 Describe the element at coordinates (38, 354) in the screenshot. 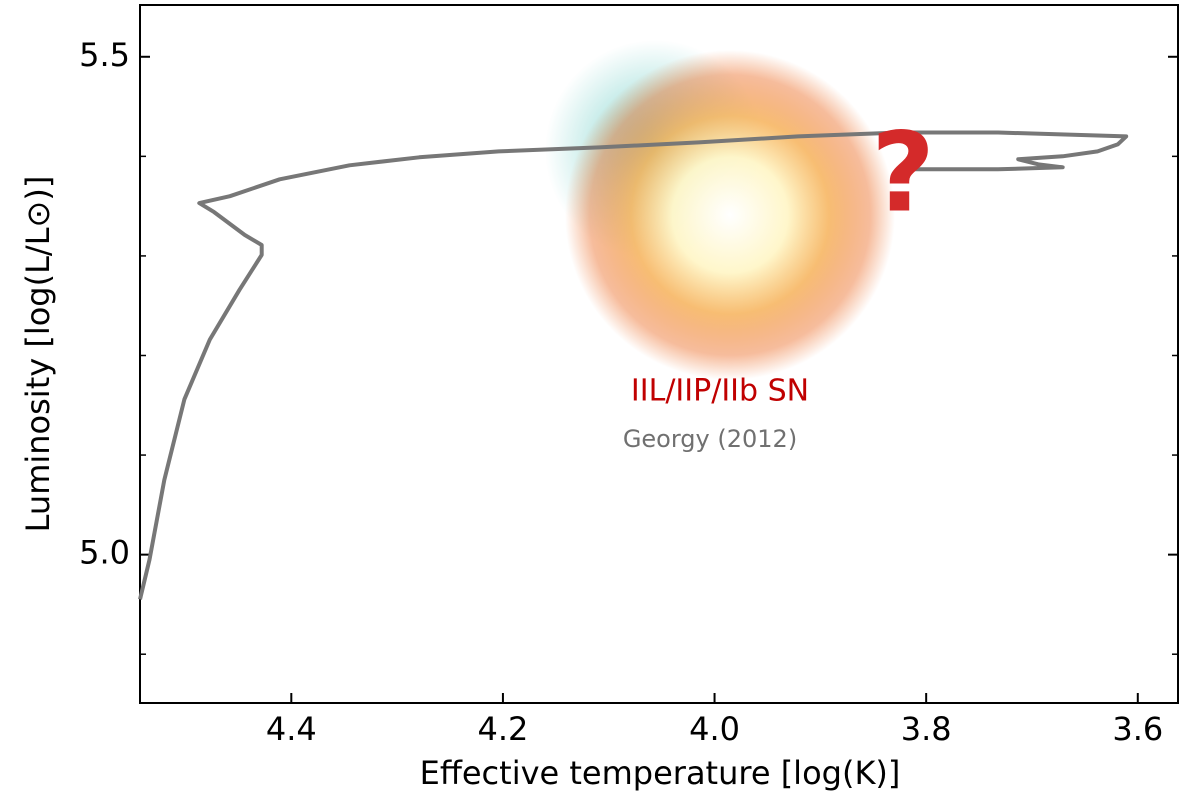

I see `y-axis-label: Luminosity [log(L/L⊙)]` at that location.